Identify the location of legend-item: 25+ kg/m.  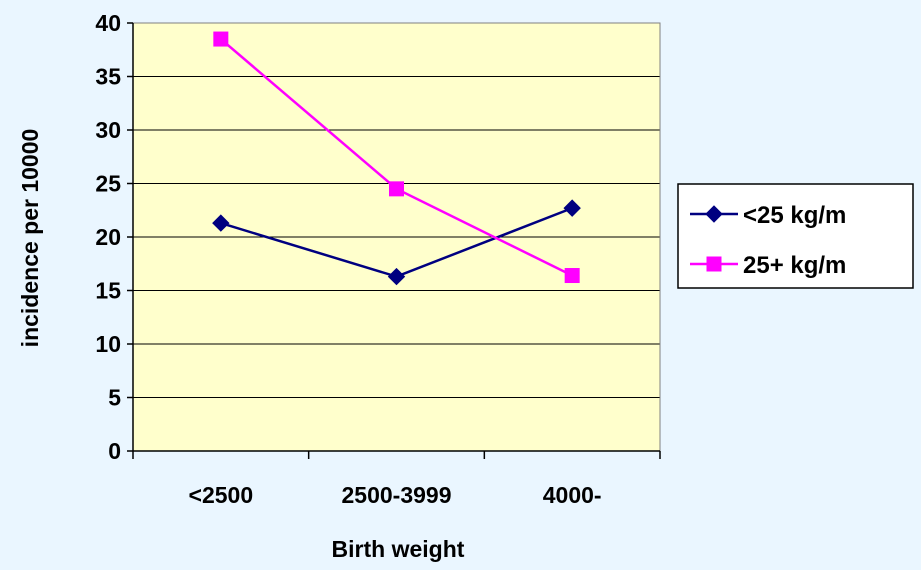
(768, 265).